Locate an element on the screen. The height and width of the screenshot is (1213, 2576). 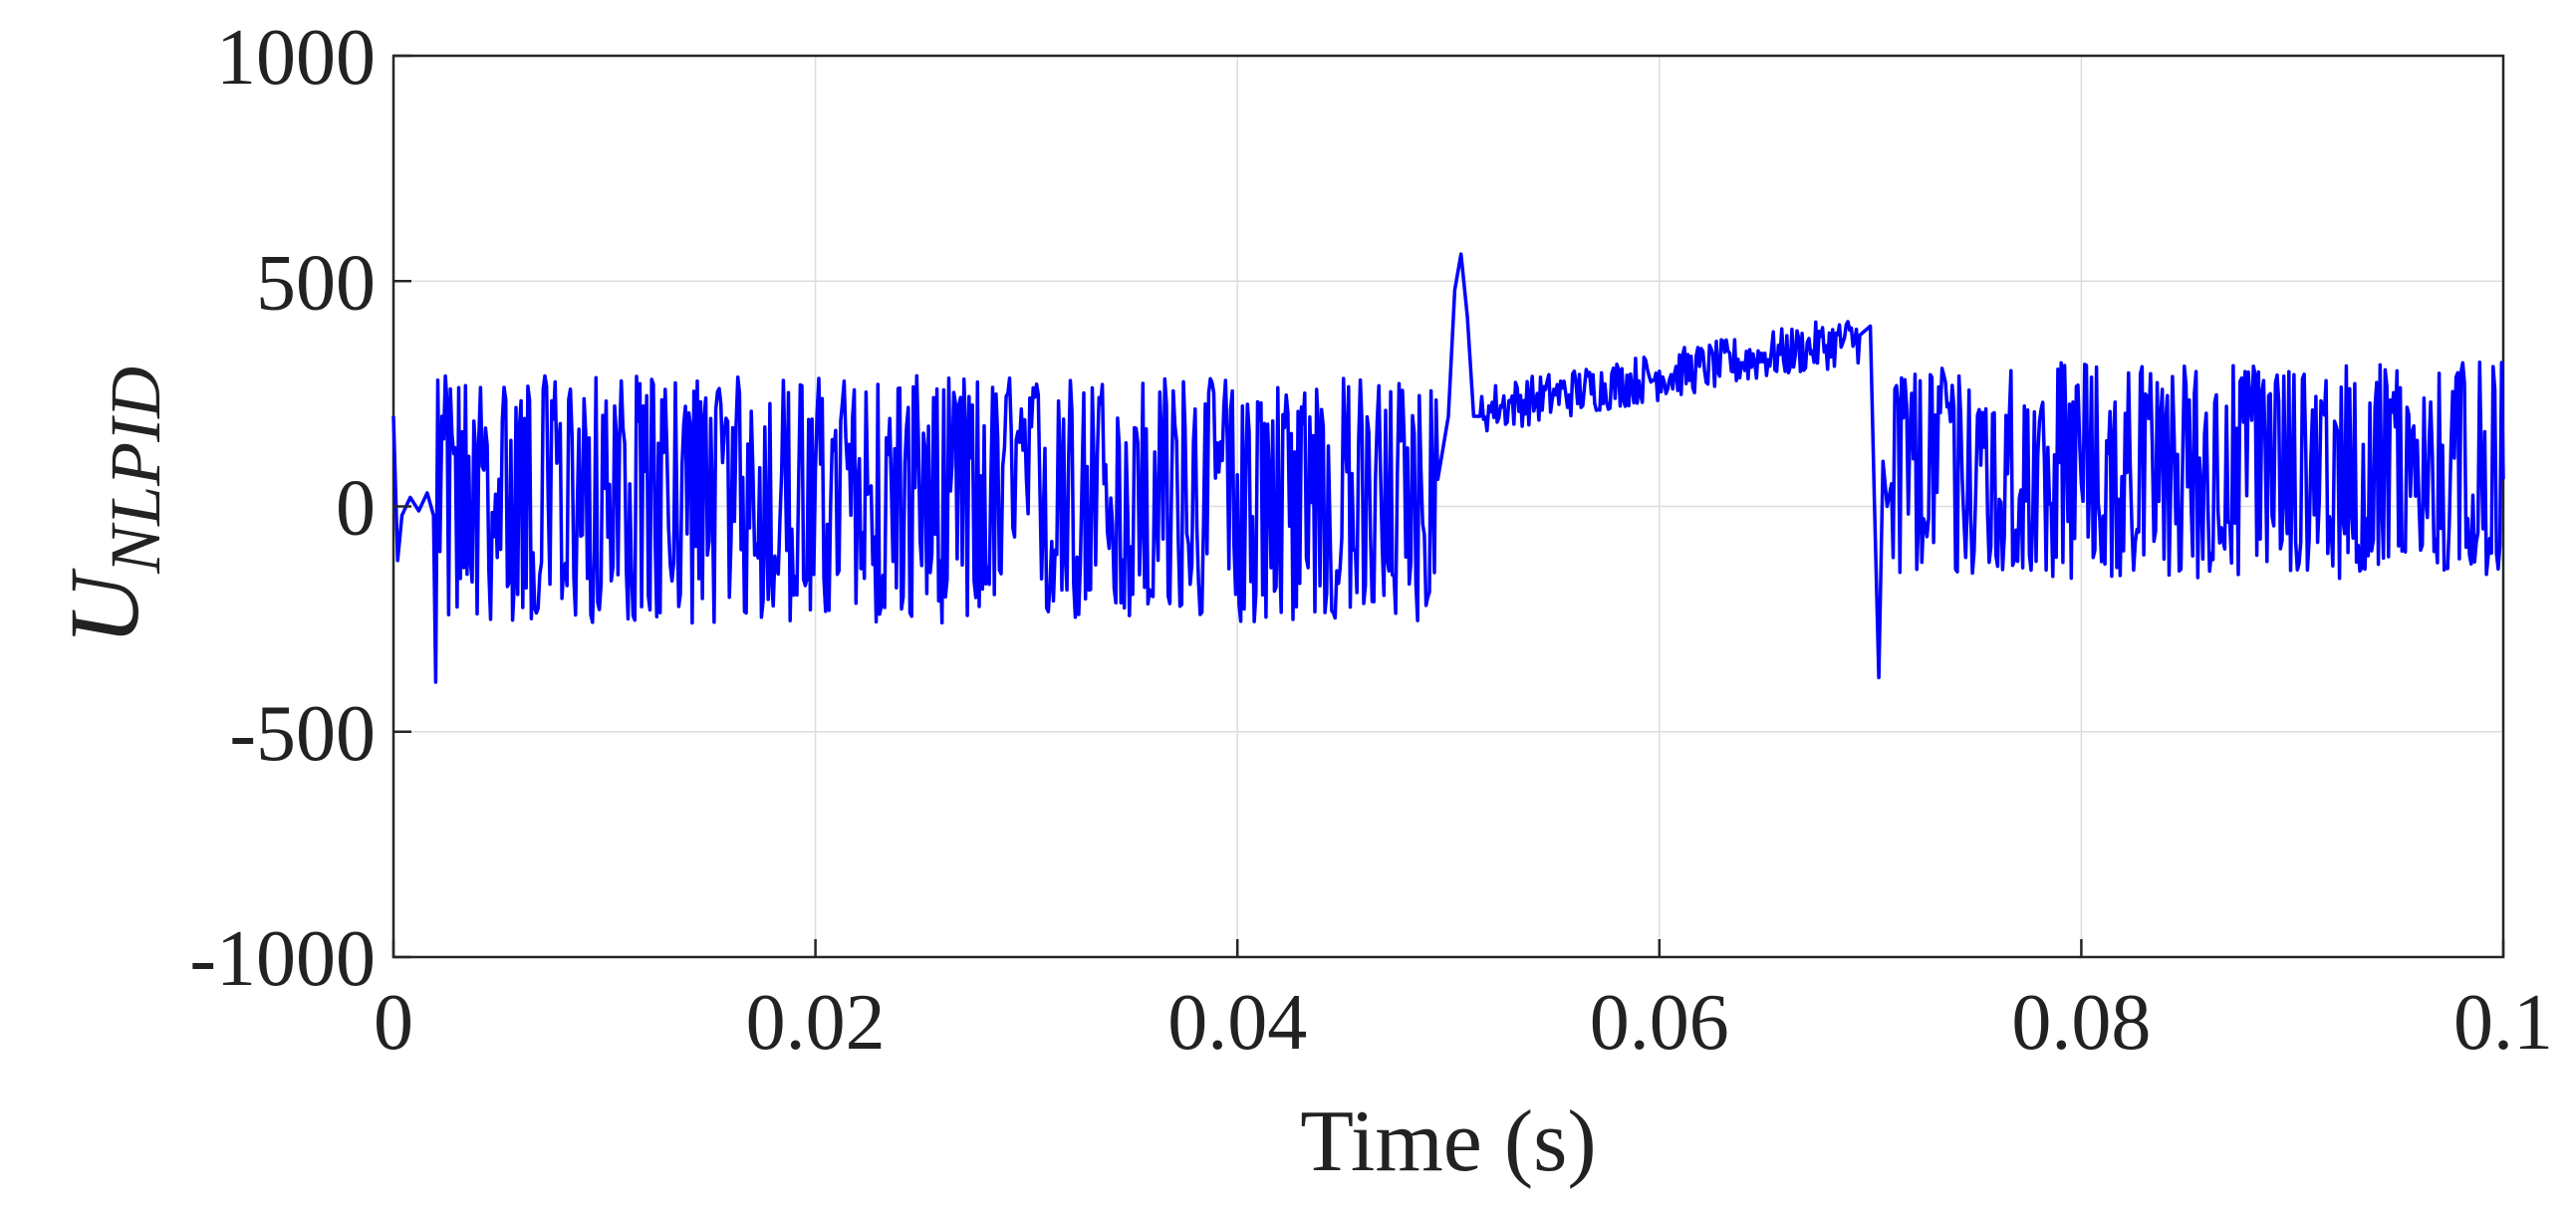
y-axis-title-subscript: NLPID is located at coordinates (135, 470).